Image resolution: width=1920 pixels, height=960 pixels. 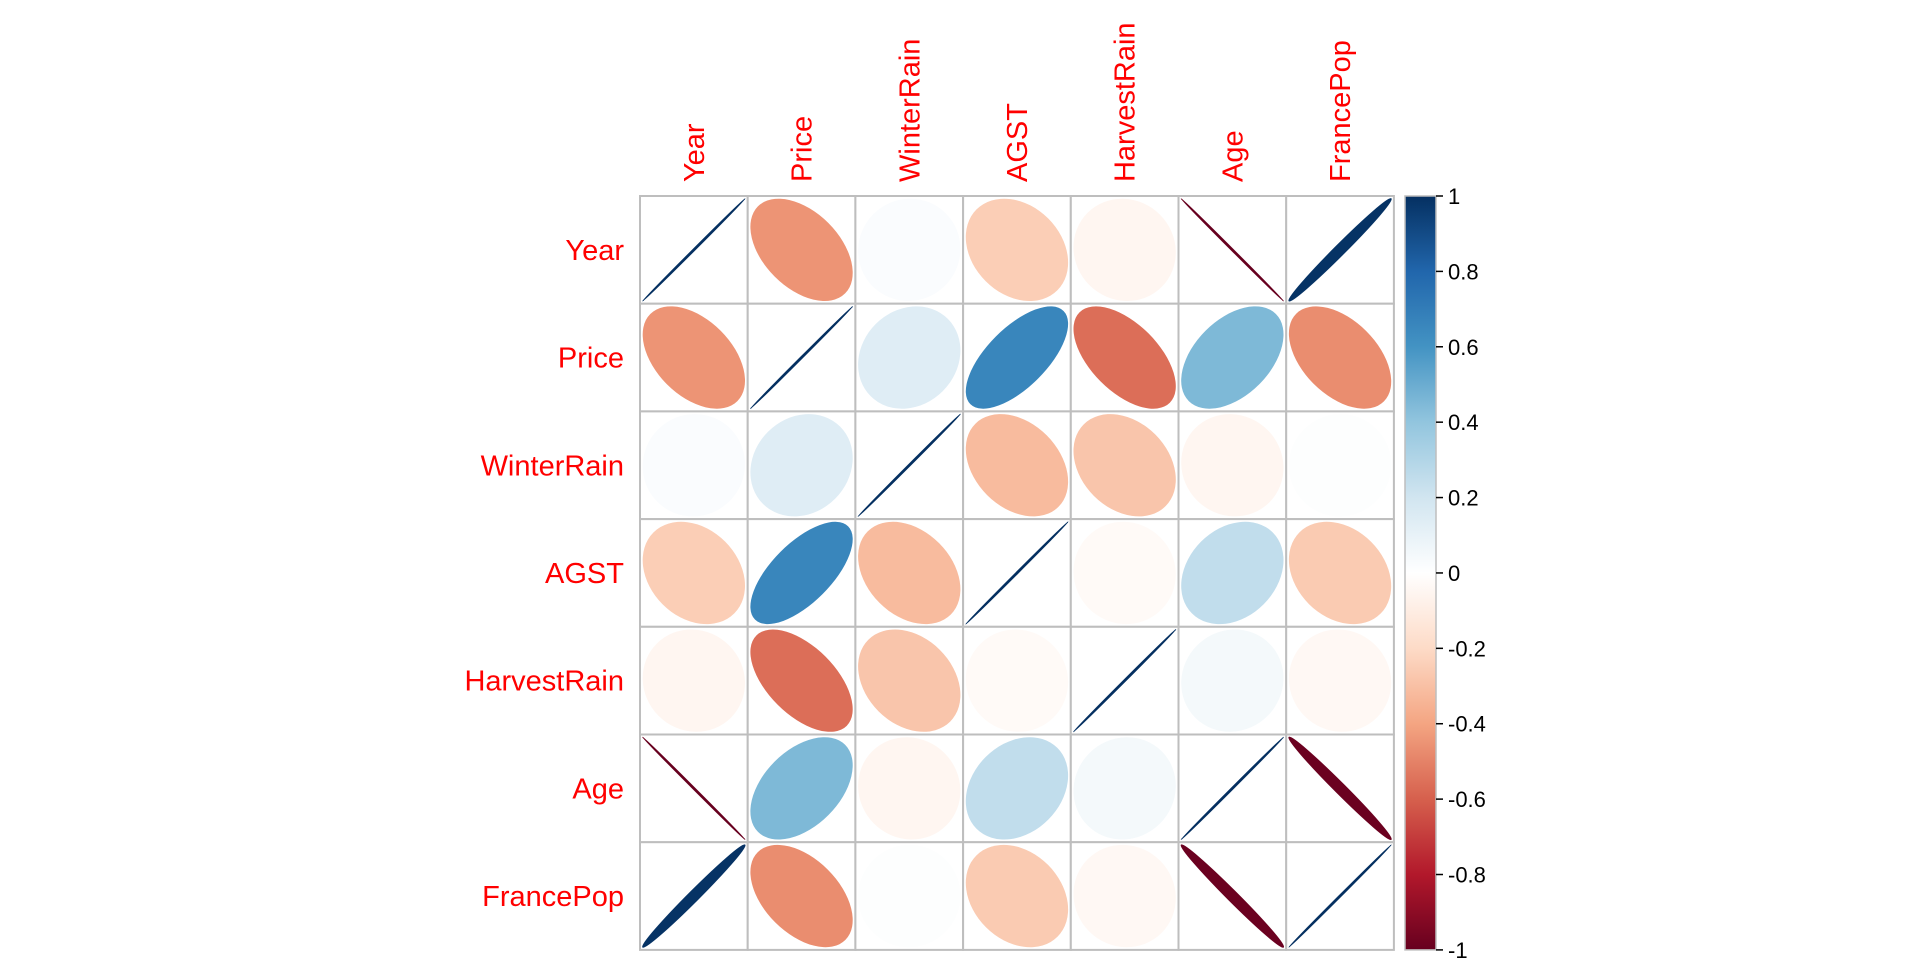 I want to click on ellipse-price-francepop, so click(x=1340, y=357).